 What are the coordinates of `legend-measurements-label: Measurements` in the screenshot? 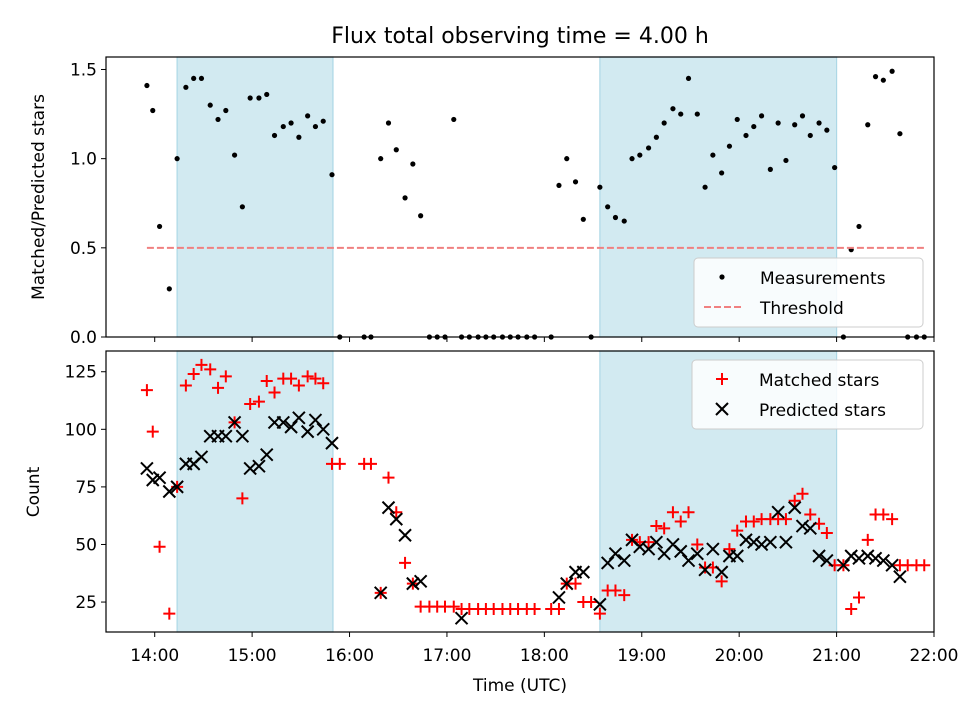 It's located at (823, 279).